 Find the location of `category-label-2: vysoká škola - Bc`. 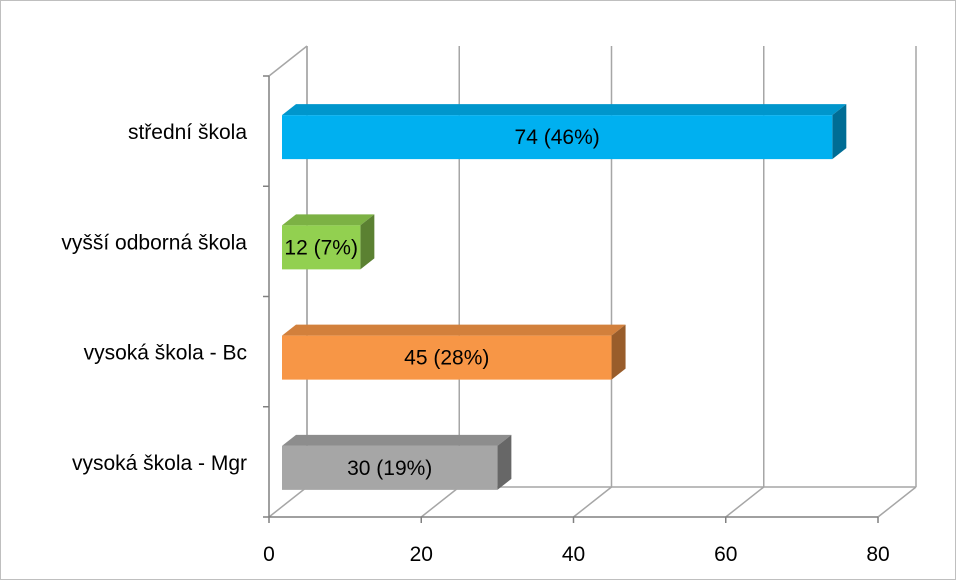

category-label-2: vysoká škola - Bc is located at coordinates (165, 353).